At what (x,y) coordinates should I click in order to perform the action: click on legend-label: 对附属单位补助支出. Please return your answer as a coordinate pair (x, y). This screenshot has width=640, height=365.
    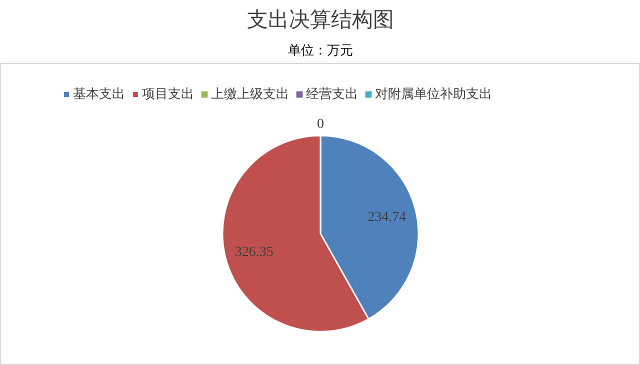
    Looking at the image, I should click on (433, 94).